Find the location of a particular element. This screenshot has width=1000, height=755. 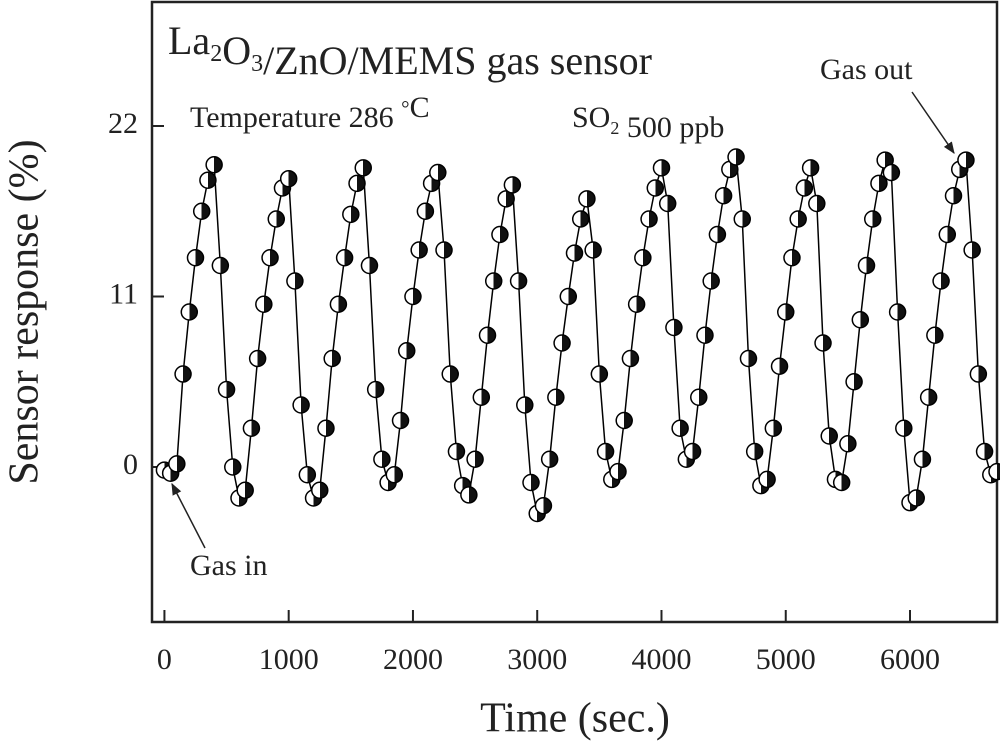

annotation: Gas out is located at coordinates (866, 69).